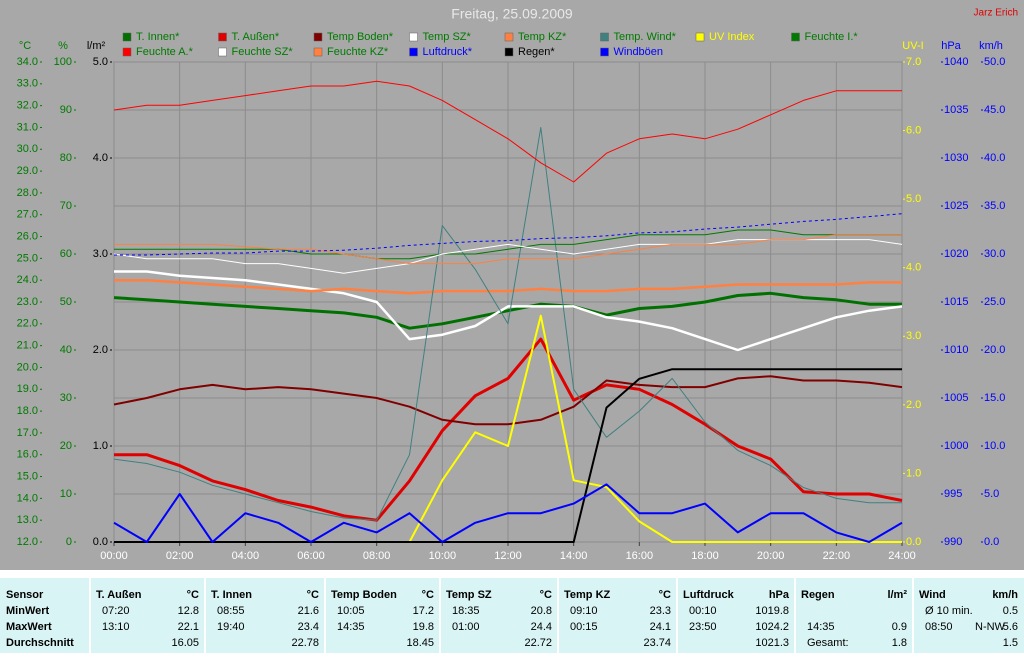  I want to click on y-tick-label: 23.0, so click(27, 302).